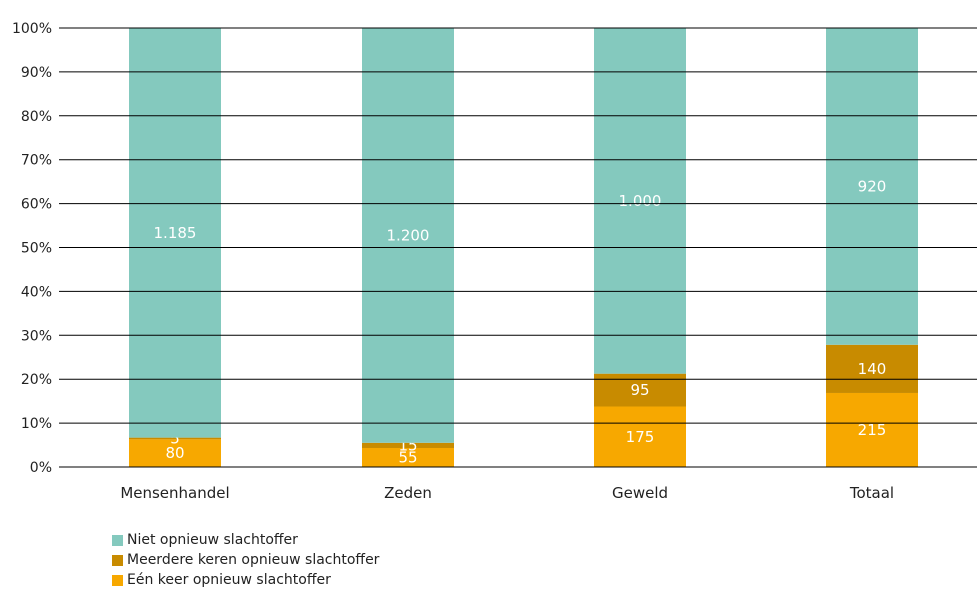 This screenshot has width=977, height=594. What do you see at coordinates (253, 560) in the screenshot?
I see `legend-label-meerdere: Meerdere keren opnieuw slachtoffer` at bounding box center [253, 560].